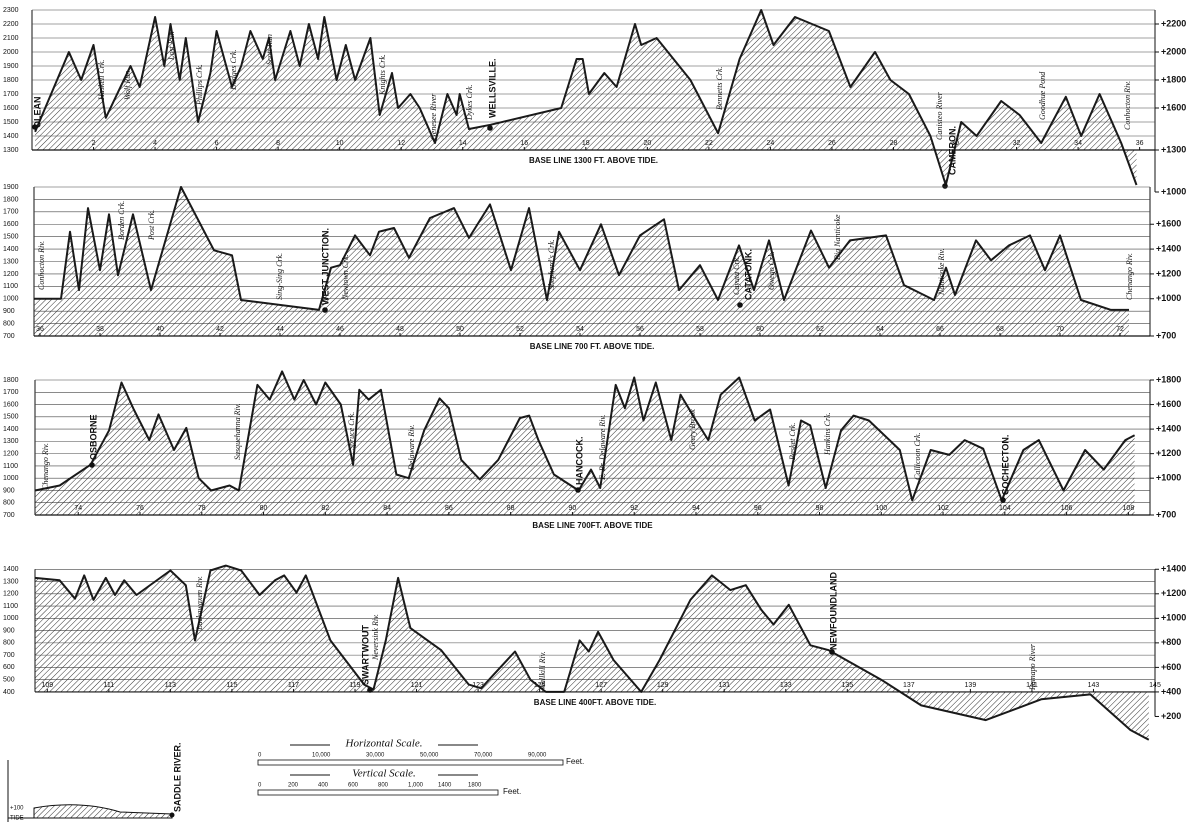 The width and height of the screenshot is (1200, 825). I want to click on x-tick-label: 70, so click(1060, 329).